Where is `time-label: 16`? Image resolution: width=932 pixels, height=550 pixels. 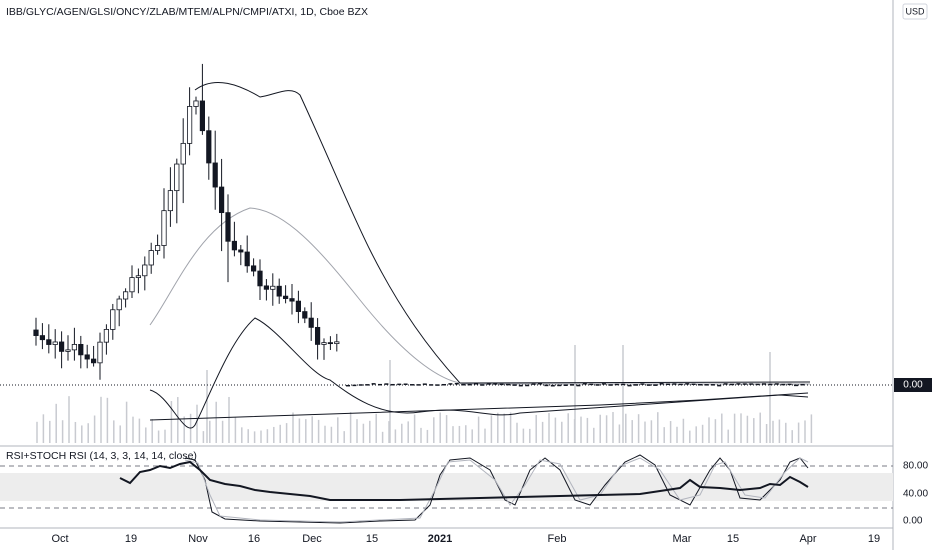 time-label: 16 is located at coordinates (254, 539).